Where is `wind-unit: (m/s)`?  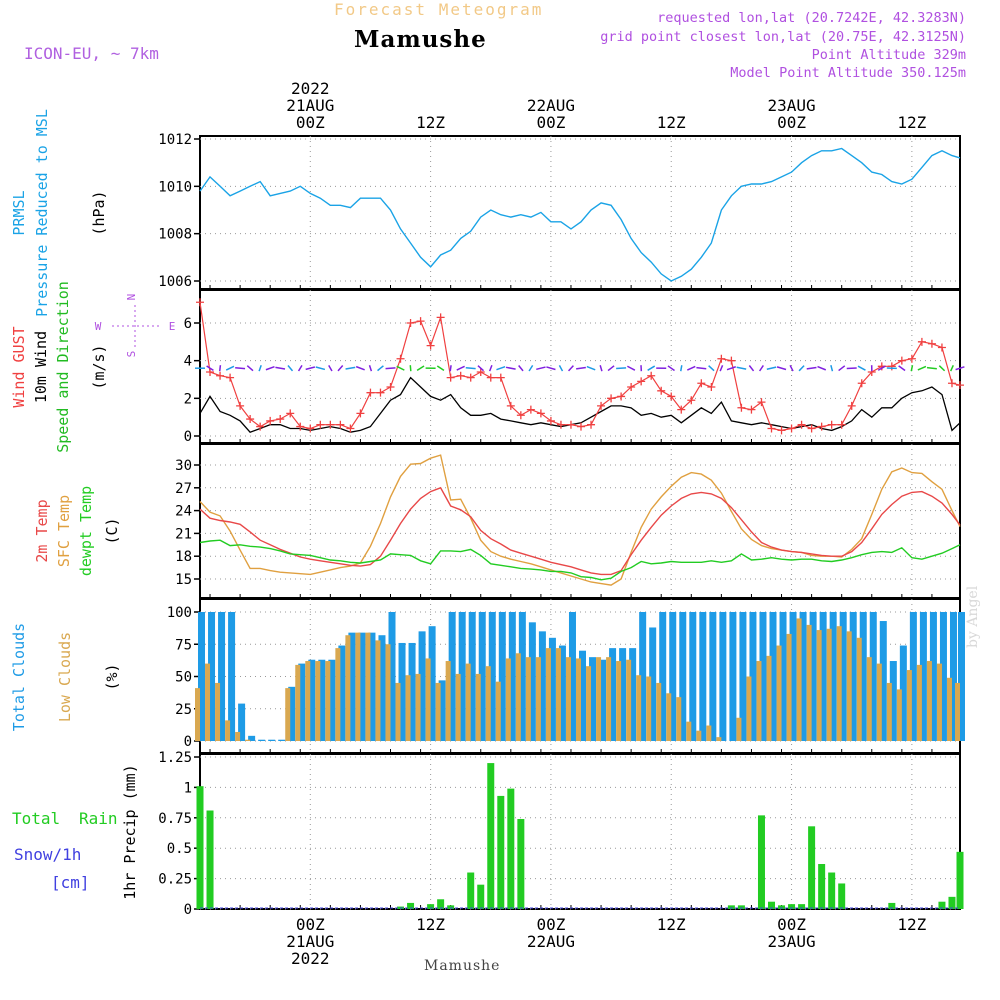 wind-unit: (m/s) is located at coordinates (99, 366).